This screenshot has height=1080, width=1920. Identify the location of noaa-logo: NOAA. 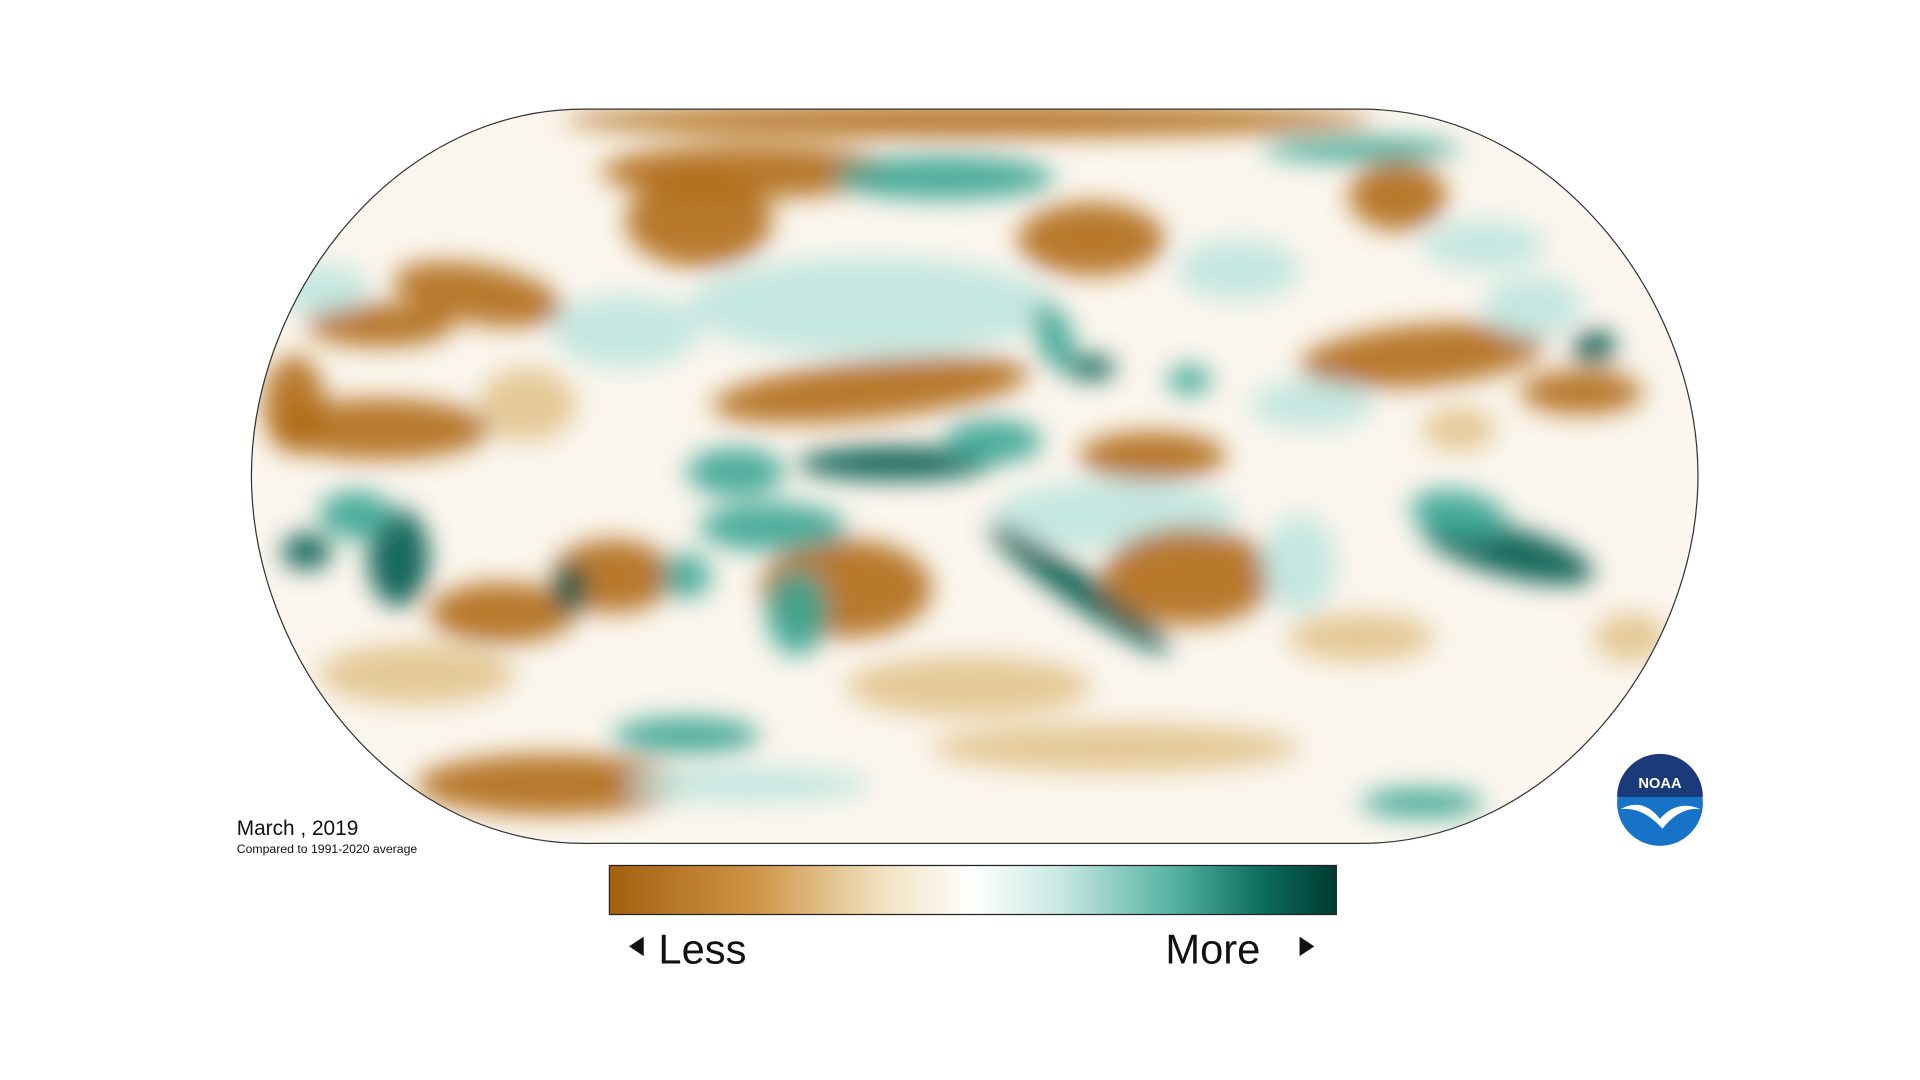
(1660, 799).